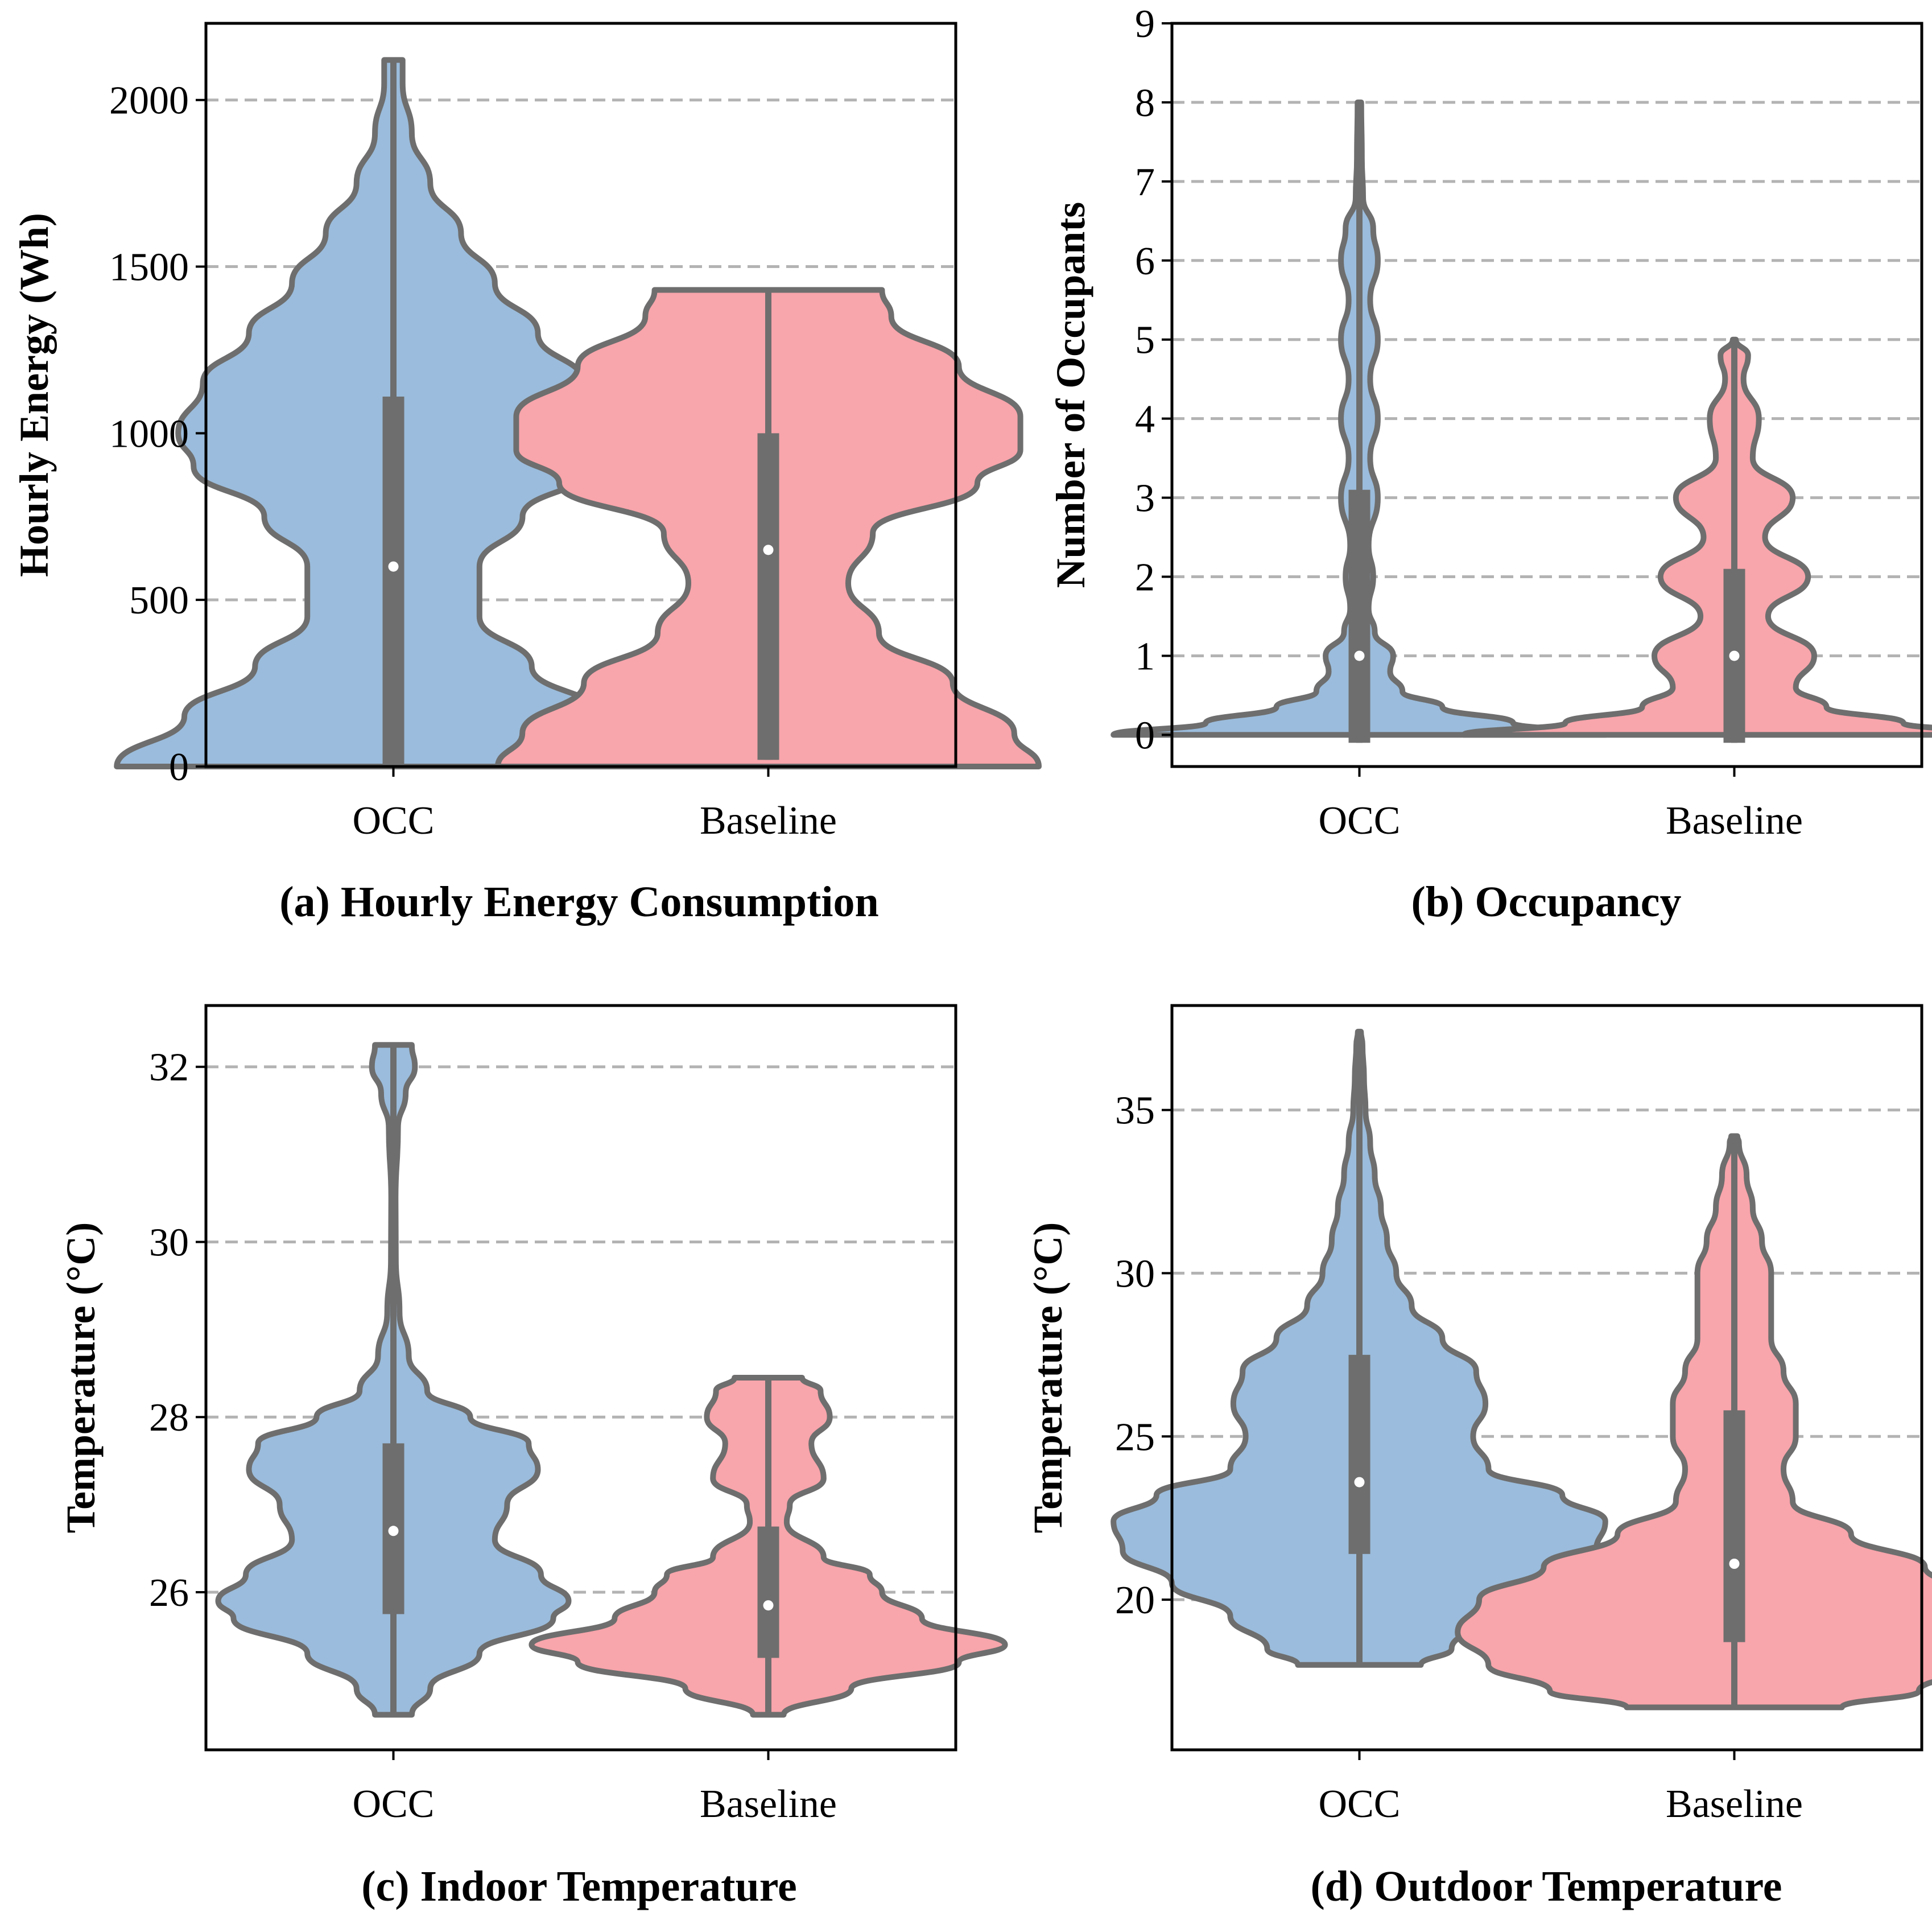 The width and height of the screenshot is (1932, 1916). Describe the element at coordinates (1135, 1111) in the screenshot. I see `y-tick-label: 35` at that location.